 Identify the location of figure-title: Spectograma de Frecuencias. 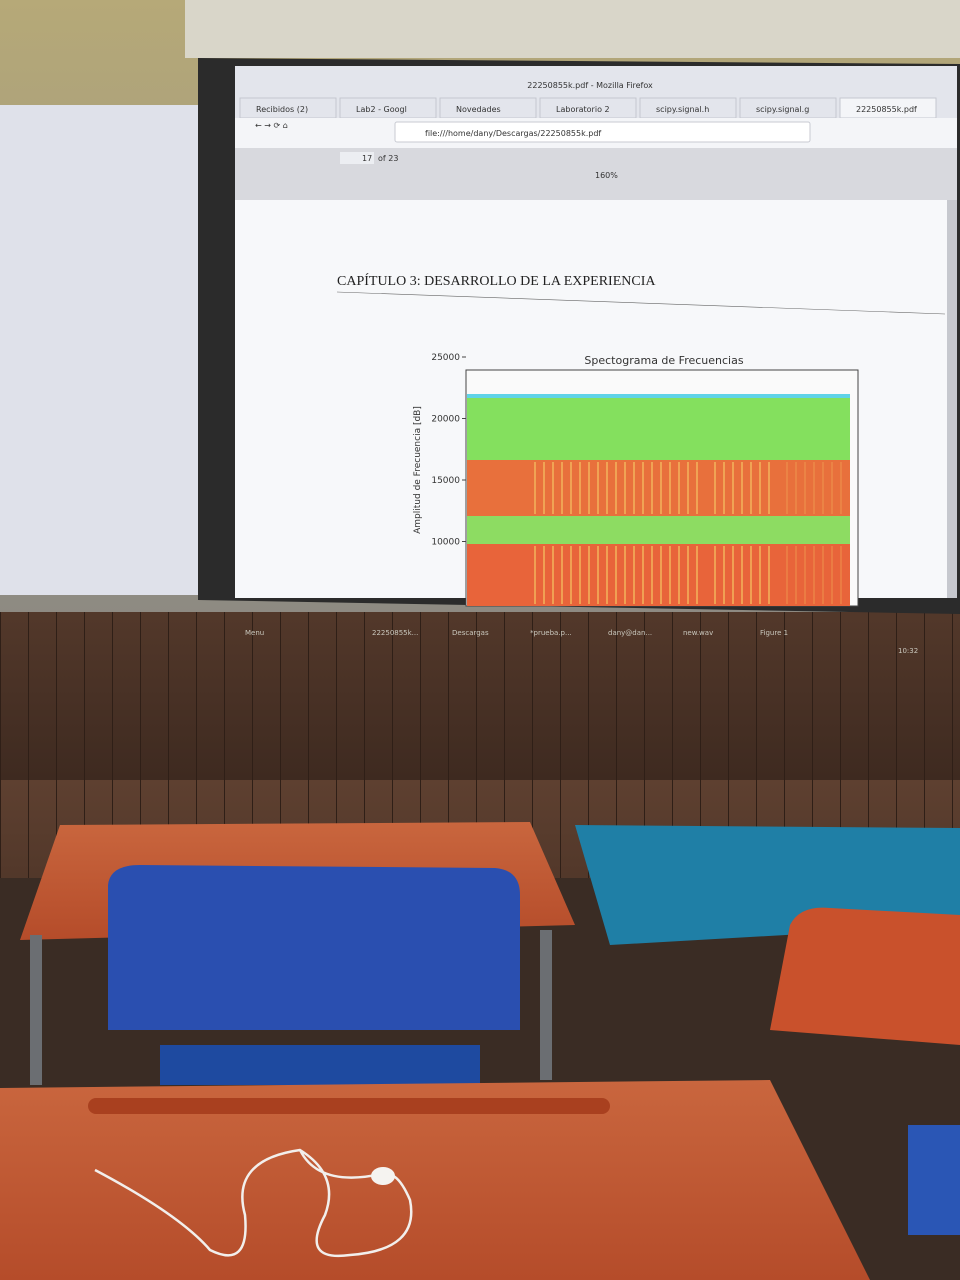
(663, 360).